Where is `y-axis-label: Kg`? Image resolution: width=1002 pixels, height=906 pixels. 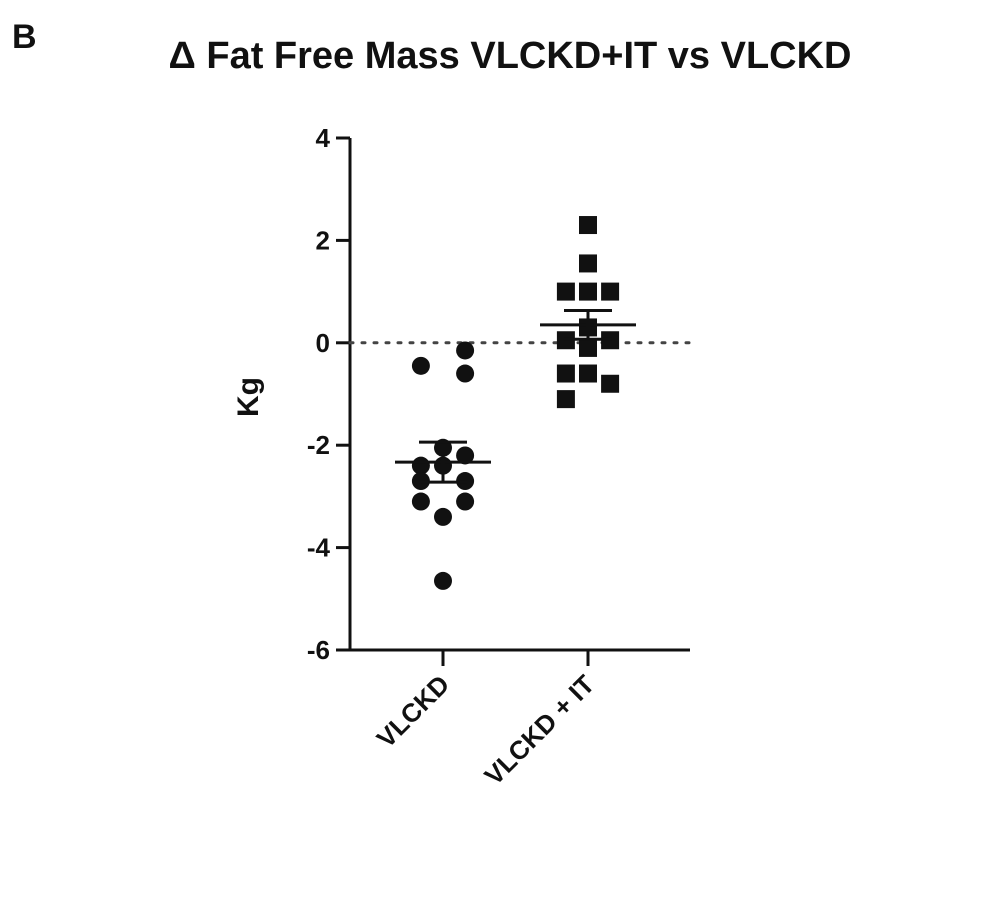 y-axis-label: Kg is located at coordinates (248, 397).